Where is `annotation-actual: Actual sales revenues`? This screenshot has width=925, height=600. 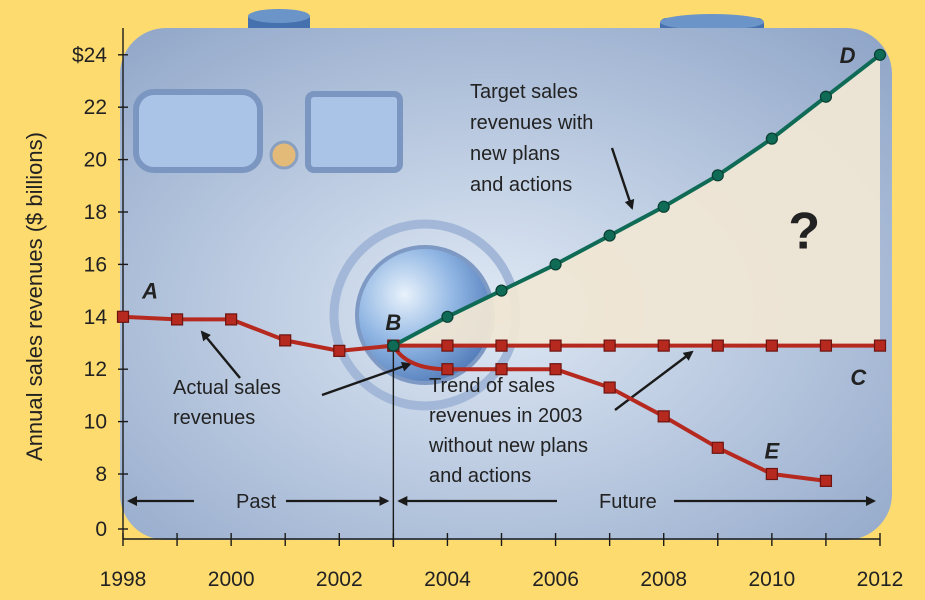 annotation-actual: Actual sales revenues is located at coordinates (227, 403).